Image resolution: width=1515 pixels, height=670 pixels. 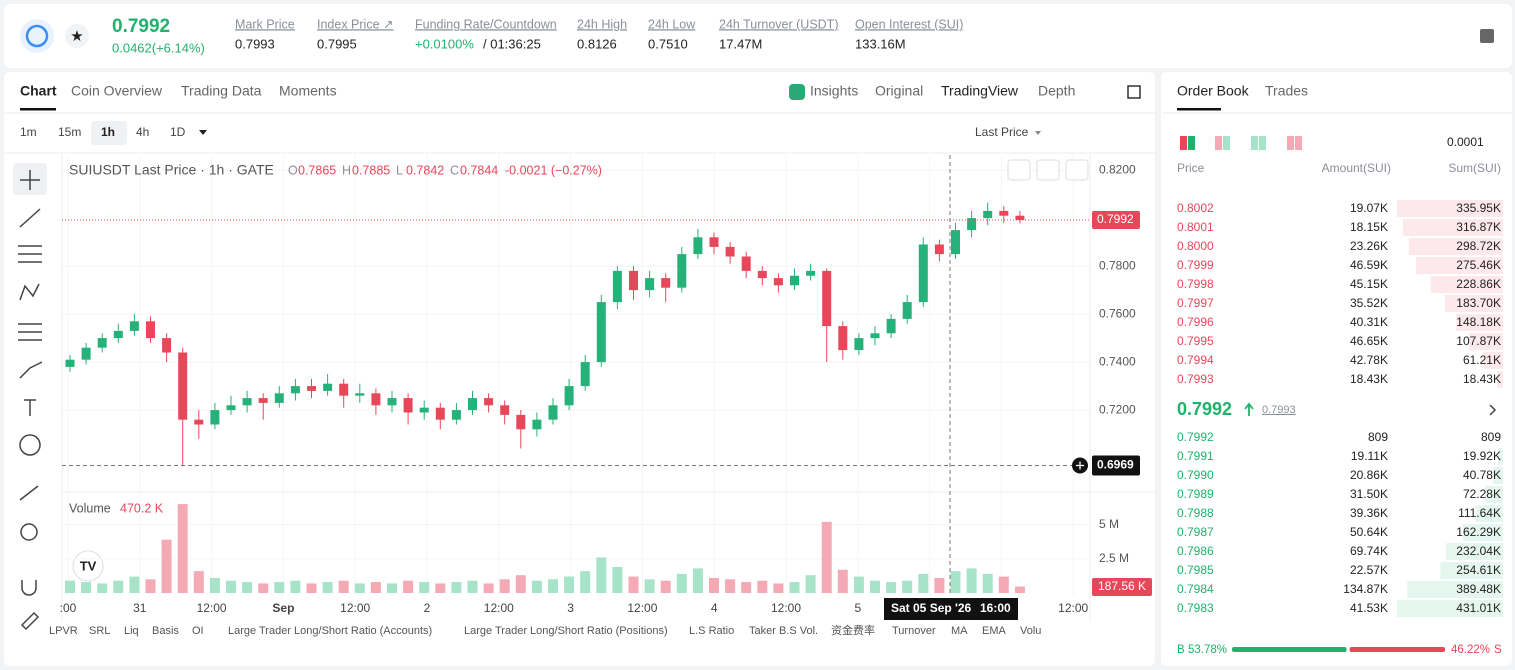 What do you see at coordinates (308, 91) in the screenshot?
I see `tab: Moments` at bounding box center [308, 91].